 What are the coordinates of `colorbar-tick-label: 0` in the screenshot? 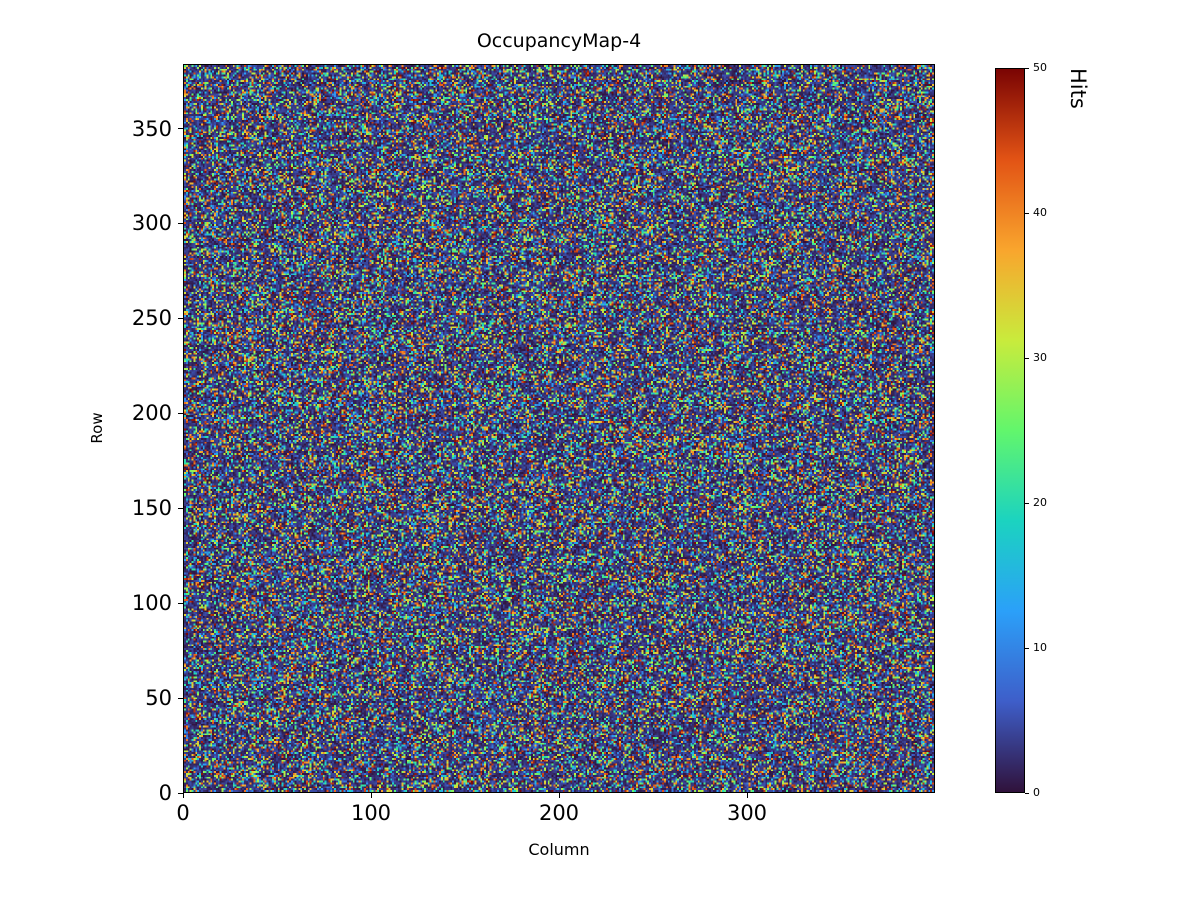 It's located at (1036, 792).